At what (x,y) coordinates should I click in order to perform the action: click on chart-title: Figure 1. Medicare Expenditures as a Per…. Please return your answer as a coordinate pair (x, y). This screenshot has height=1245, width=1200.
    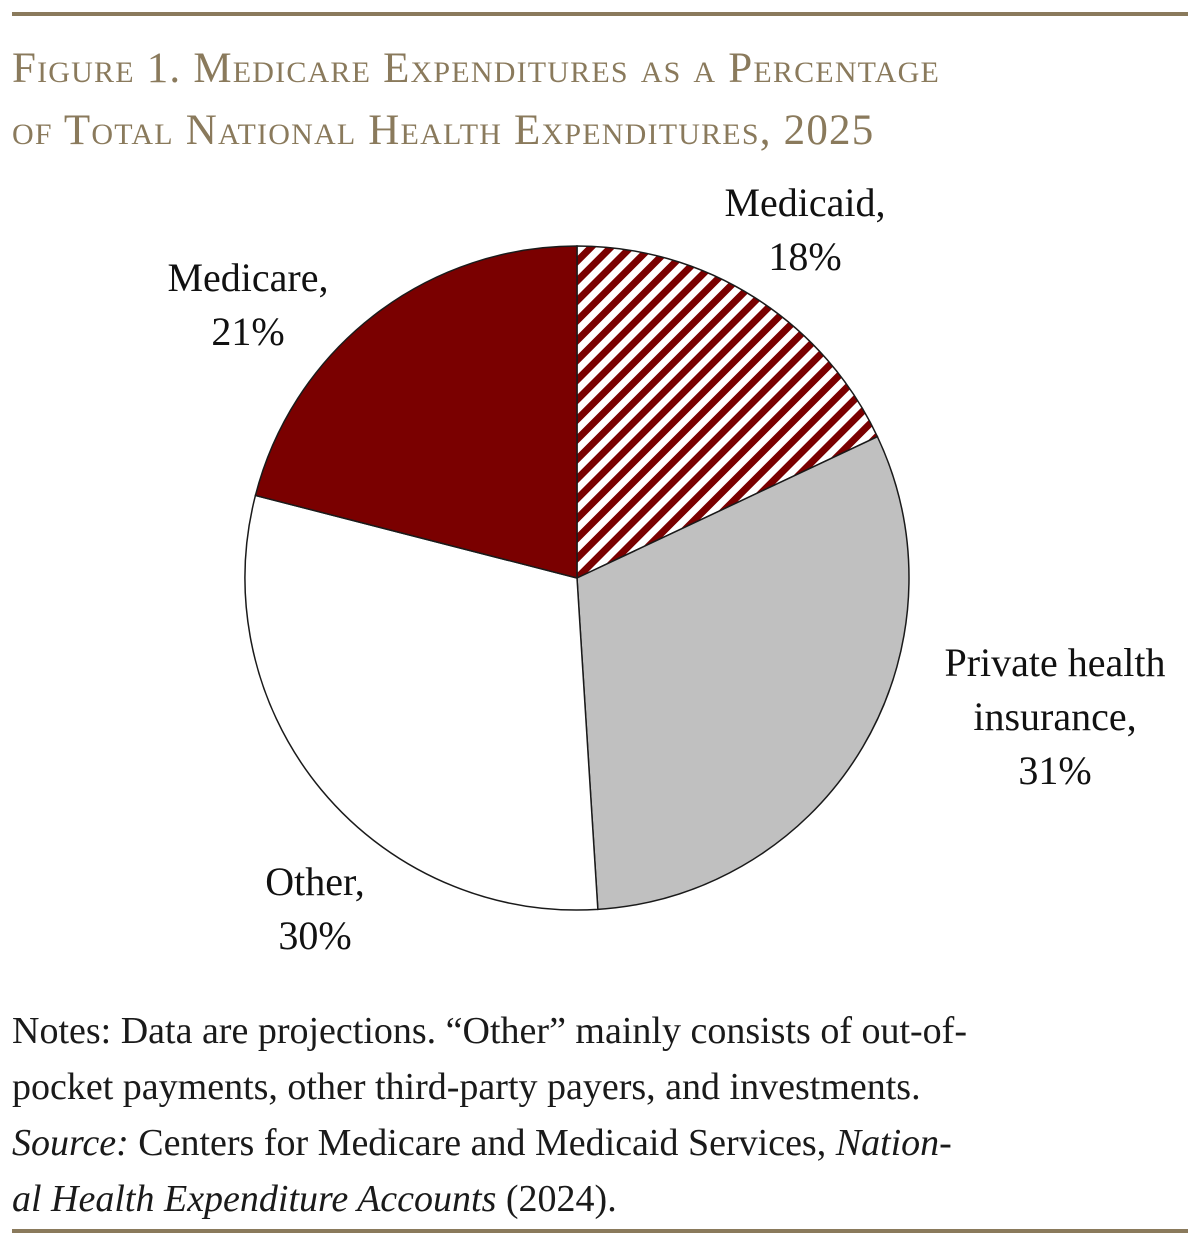
    Looking at the image, I should click on (600, 100).